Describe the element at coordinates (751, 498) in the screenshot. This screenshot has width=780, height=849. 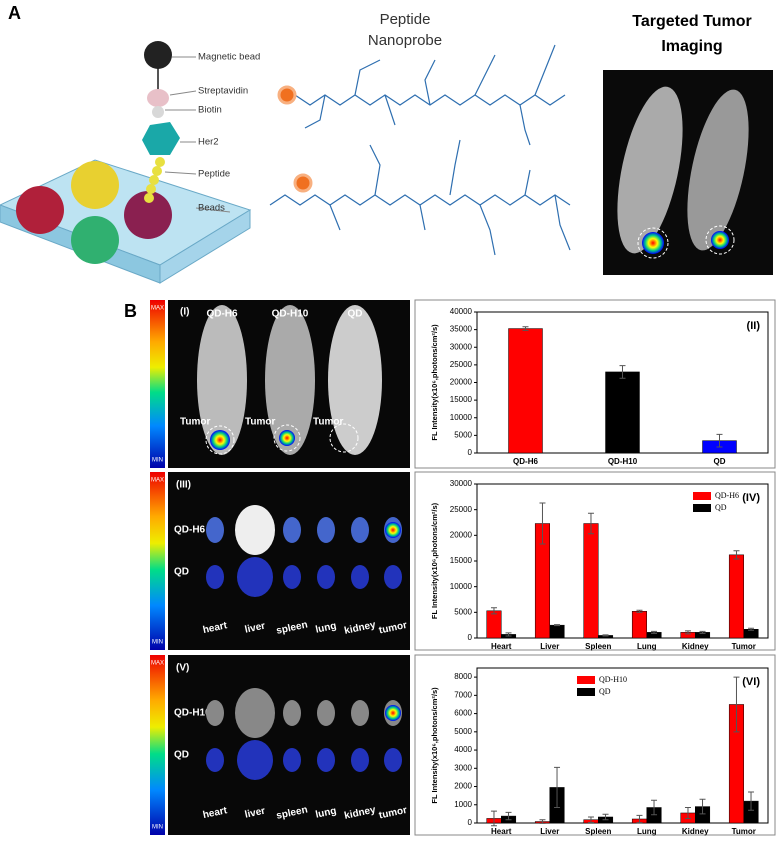
I see `panel-label: (IV)` at that location.